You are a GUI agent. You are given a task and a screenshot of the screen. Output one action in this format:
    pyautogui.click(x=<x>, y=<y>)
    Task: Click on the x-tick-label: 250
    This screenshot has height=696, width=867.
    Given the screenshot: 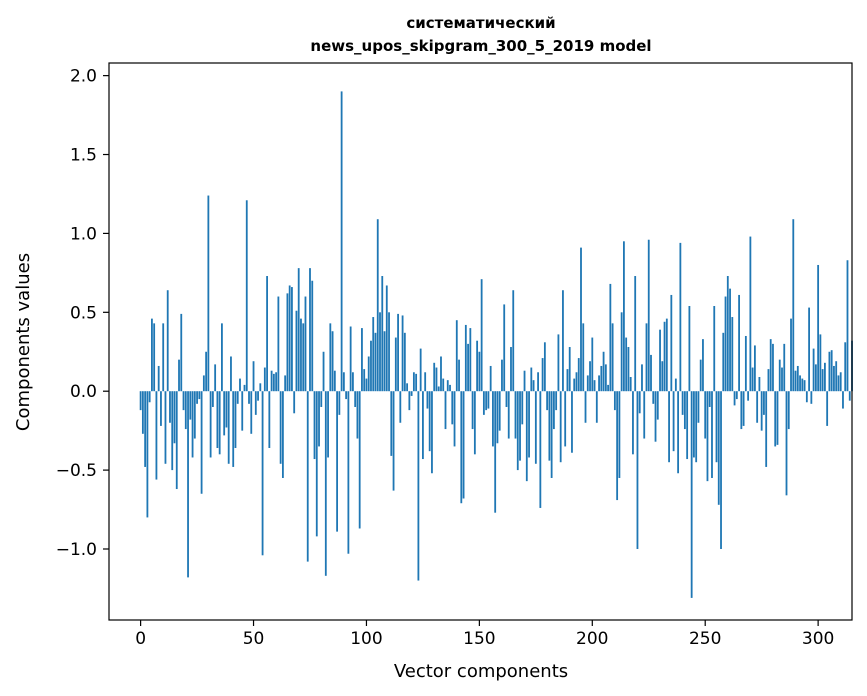 What is the action you would take?
    pyautogui.click(x=705, y=639)
    